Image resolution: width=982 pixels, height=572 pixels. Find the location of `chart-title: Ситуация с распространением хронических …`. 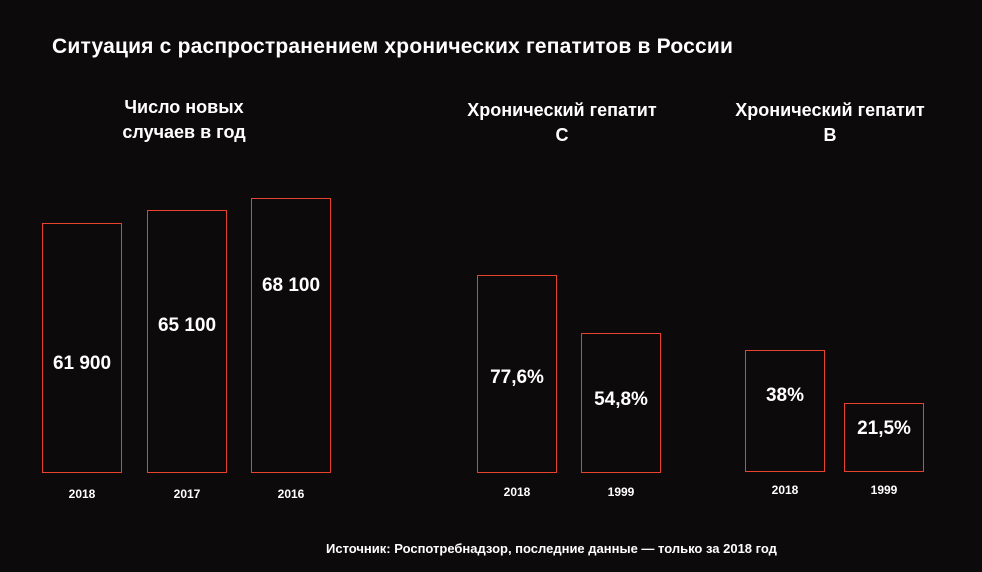

chart-title: Ситуация с распространением хронических … is located at coordinates (392, 47).